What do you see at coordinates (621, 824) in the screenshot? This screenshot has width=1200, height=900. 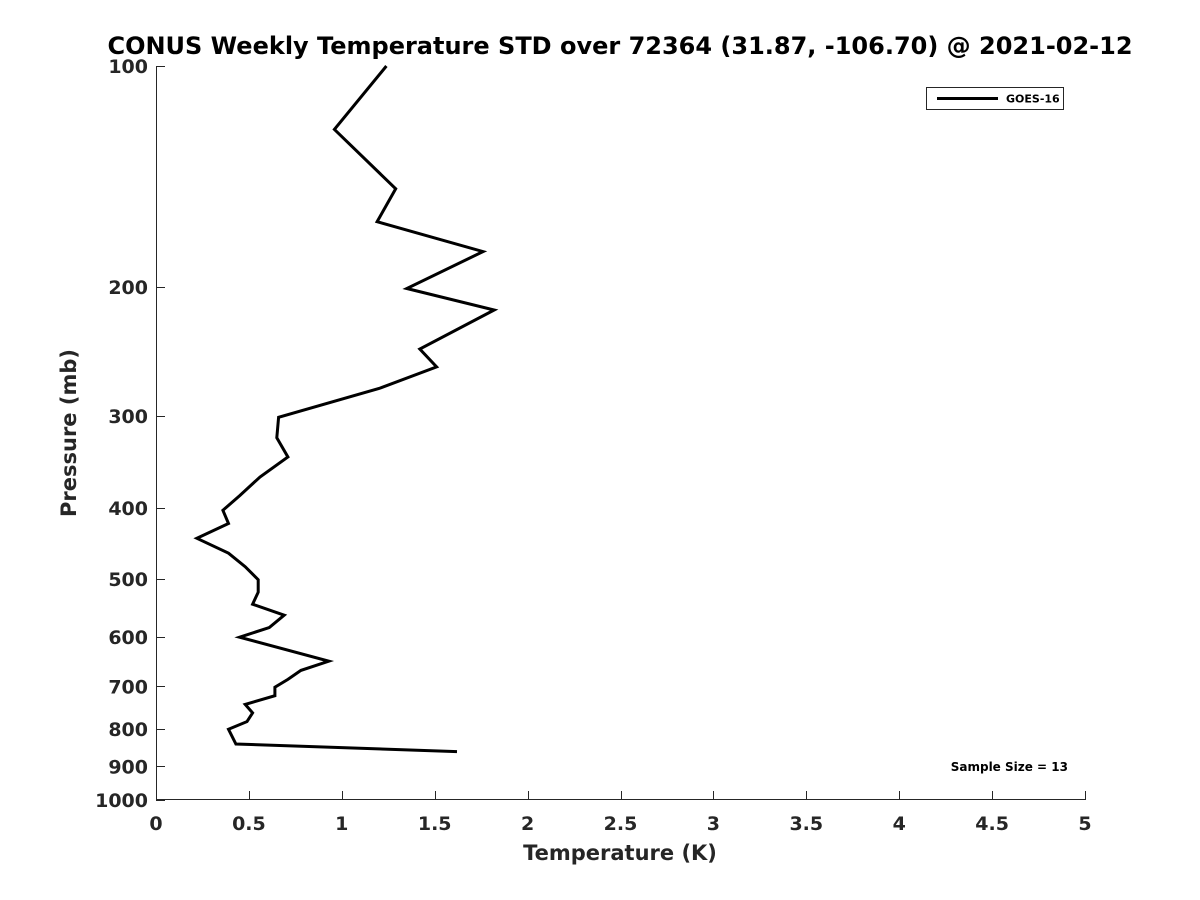 I see `x-tick-label: 2.5` at bounding box center [621, 824].